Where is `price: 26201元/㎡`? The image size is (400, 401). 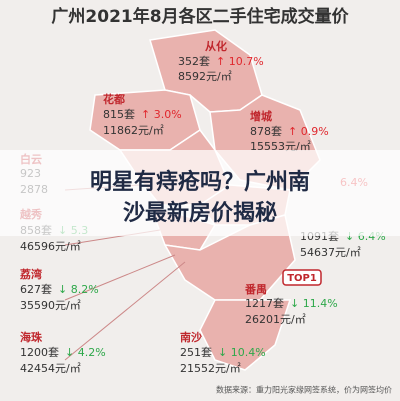 price: 26201元/㎡ is located at coordinates (275, 319).